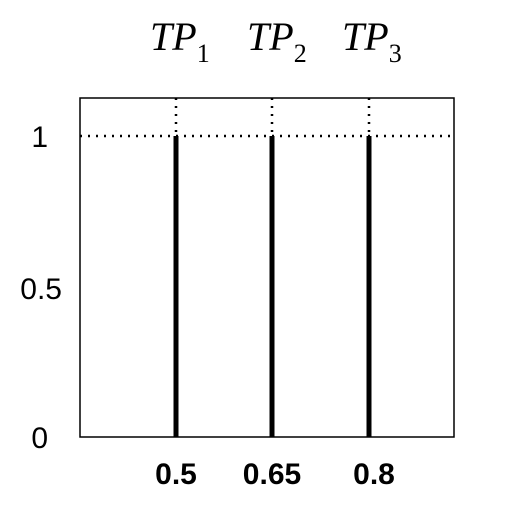  I want to click on tp3-label-sub: 3, so click(395, 53).